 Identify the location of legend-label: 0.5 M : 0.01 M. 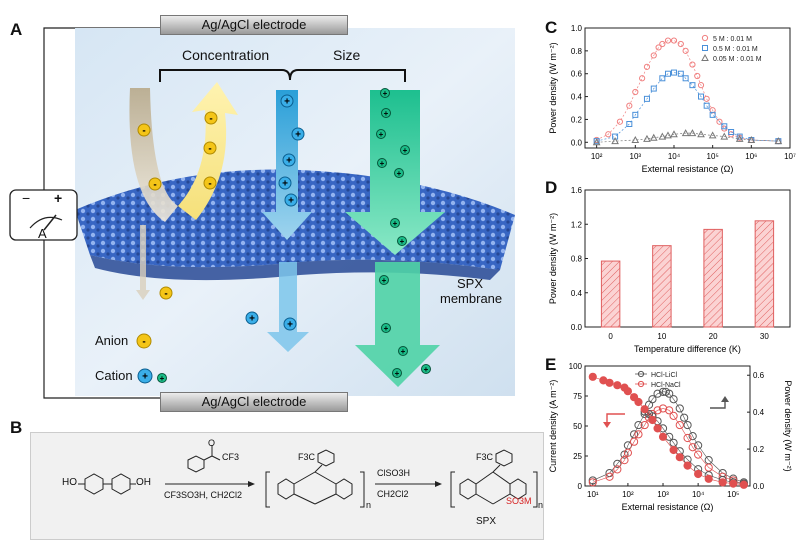
(735, 49).